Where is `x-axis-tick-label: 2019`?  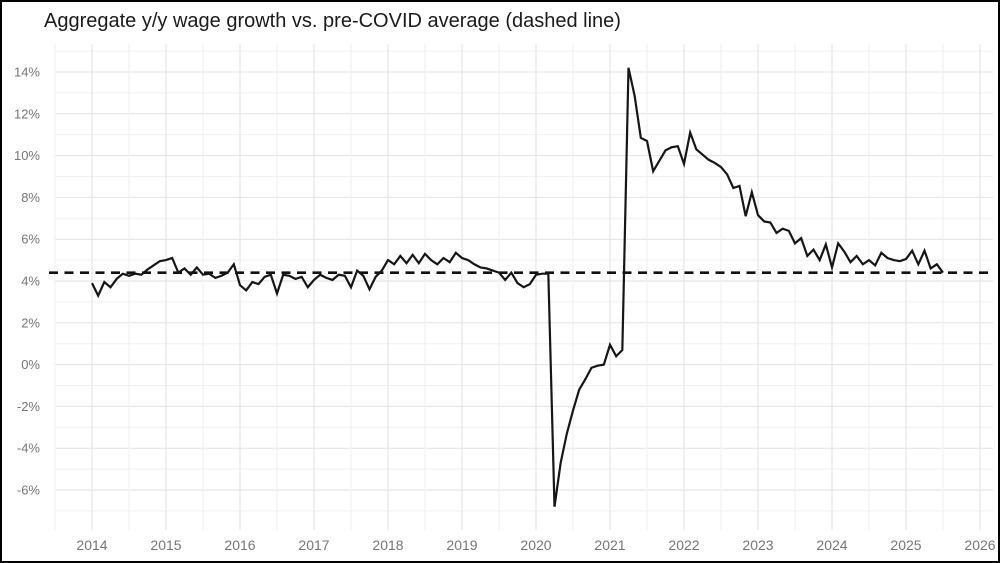
x-axis-tick-label: 2019 is located at coordinates (461, 545).